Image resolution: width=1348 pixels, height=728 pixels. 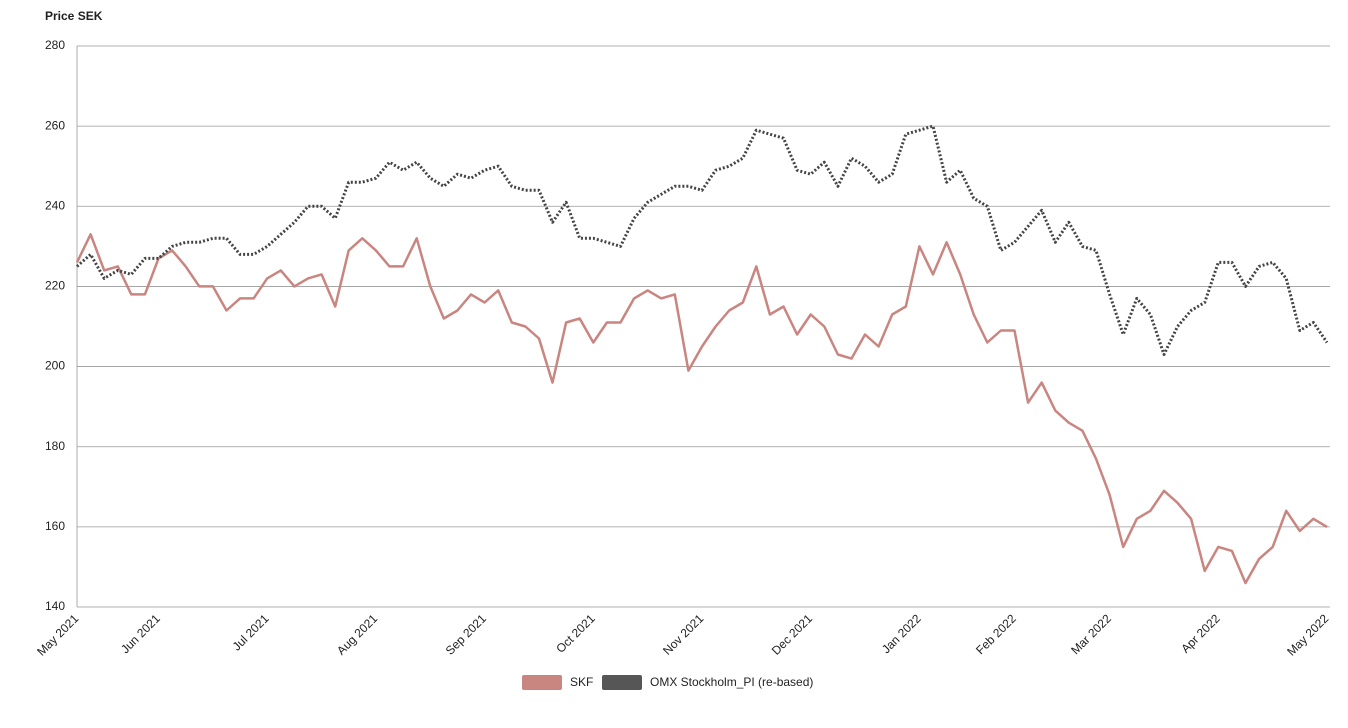 I want to click on x-tick-label: Sep 2021, so click(x=466, y=634).